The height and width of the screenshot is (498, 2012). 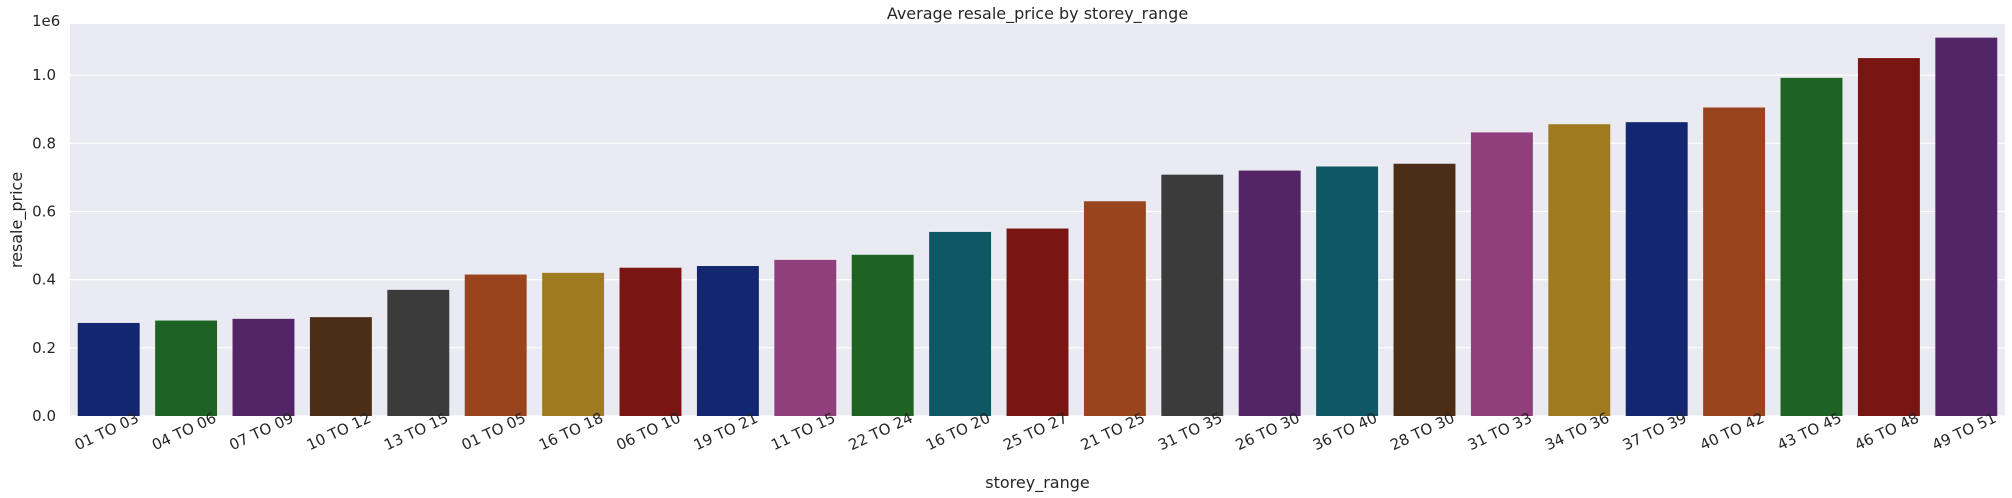 I want to click on y-axis-title: resale_price, so click(x=17, y=220).